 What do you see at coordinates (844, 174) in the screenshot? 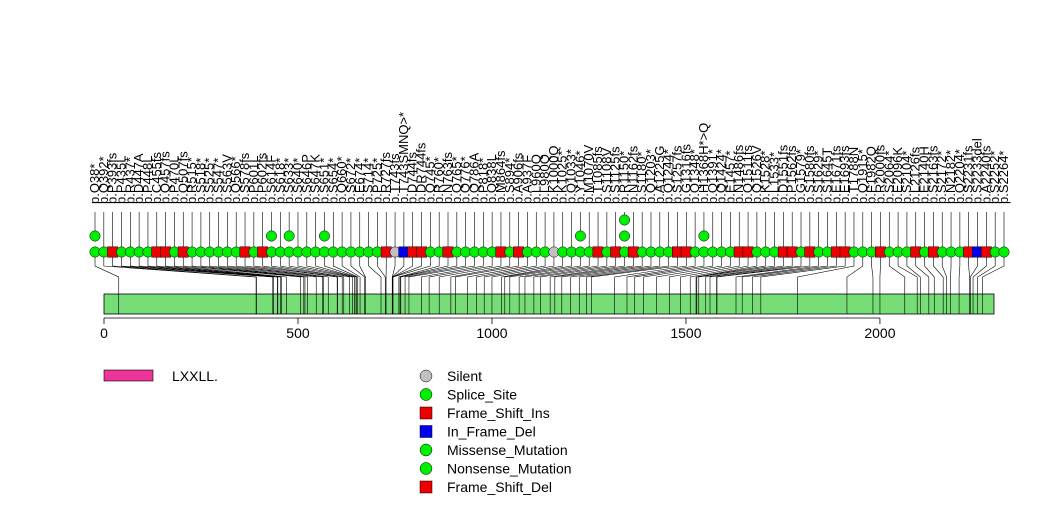
I see `mutation-label: p.E1693fs` at bounding box center [844, 174].